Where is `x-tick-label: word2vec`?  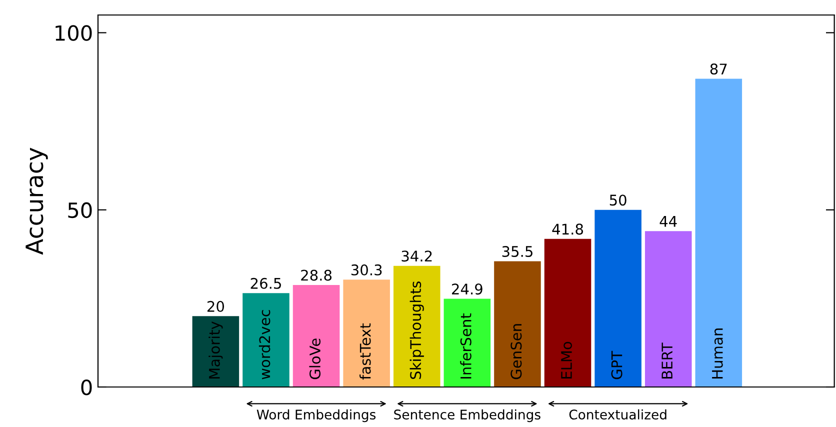
x-tick-label: word2vec is located at coordinates (264, 345).